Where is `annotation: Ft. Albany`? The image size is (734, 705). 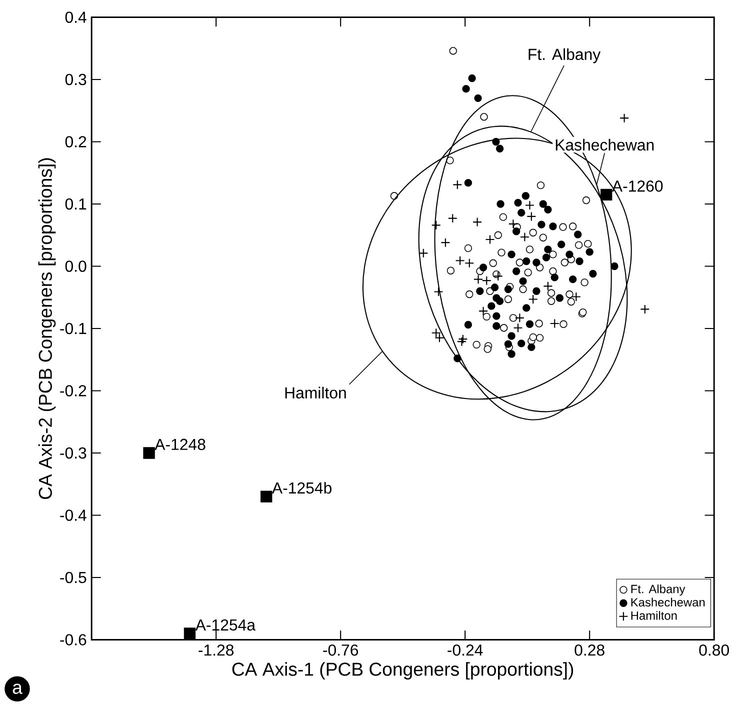
annotation: Ft. Albany is located at coordinates (564, 56).